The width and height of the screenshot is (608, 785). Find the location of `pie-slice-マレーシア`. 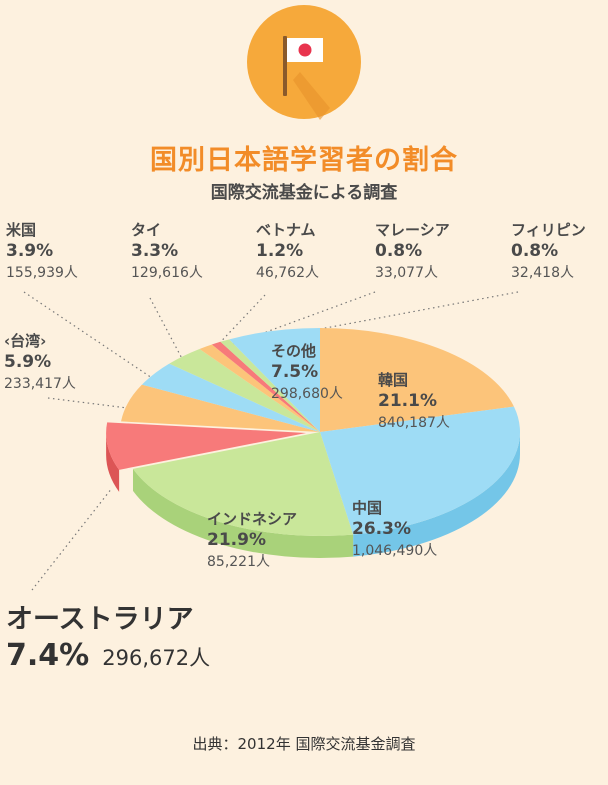

pie-slice-マレーシア is located at coordinates (265, 386).